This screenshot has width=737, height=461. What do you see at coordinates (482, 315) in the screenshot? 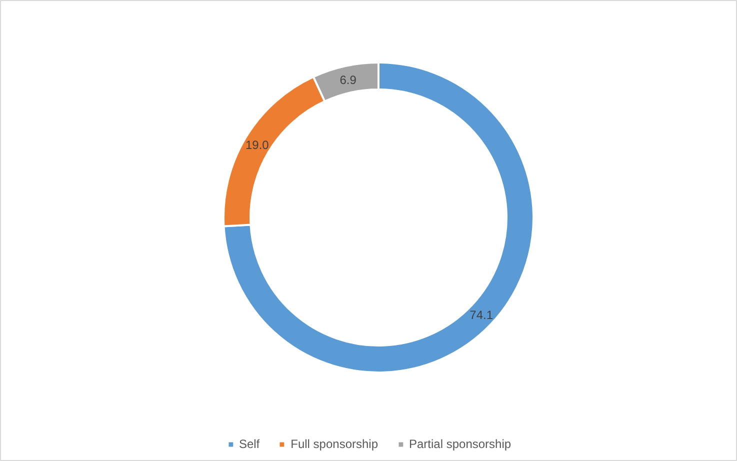
I see `data-label: 74.1` at bounding box center [482, 315].